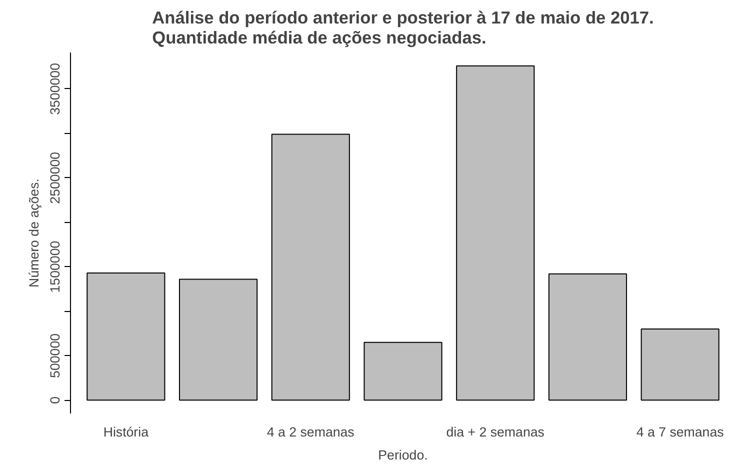 The width and height of the screenshot is (745, 473). Describe the element at coordinates (34, 233) in the screenshot. I see `y-axis-title: Número de ações.` at that location.